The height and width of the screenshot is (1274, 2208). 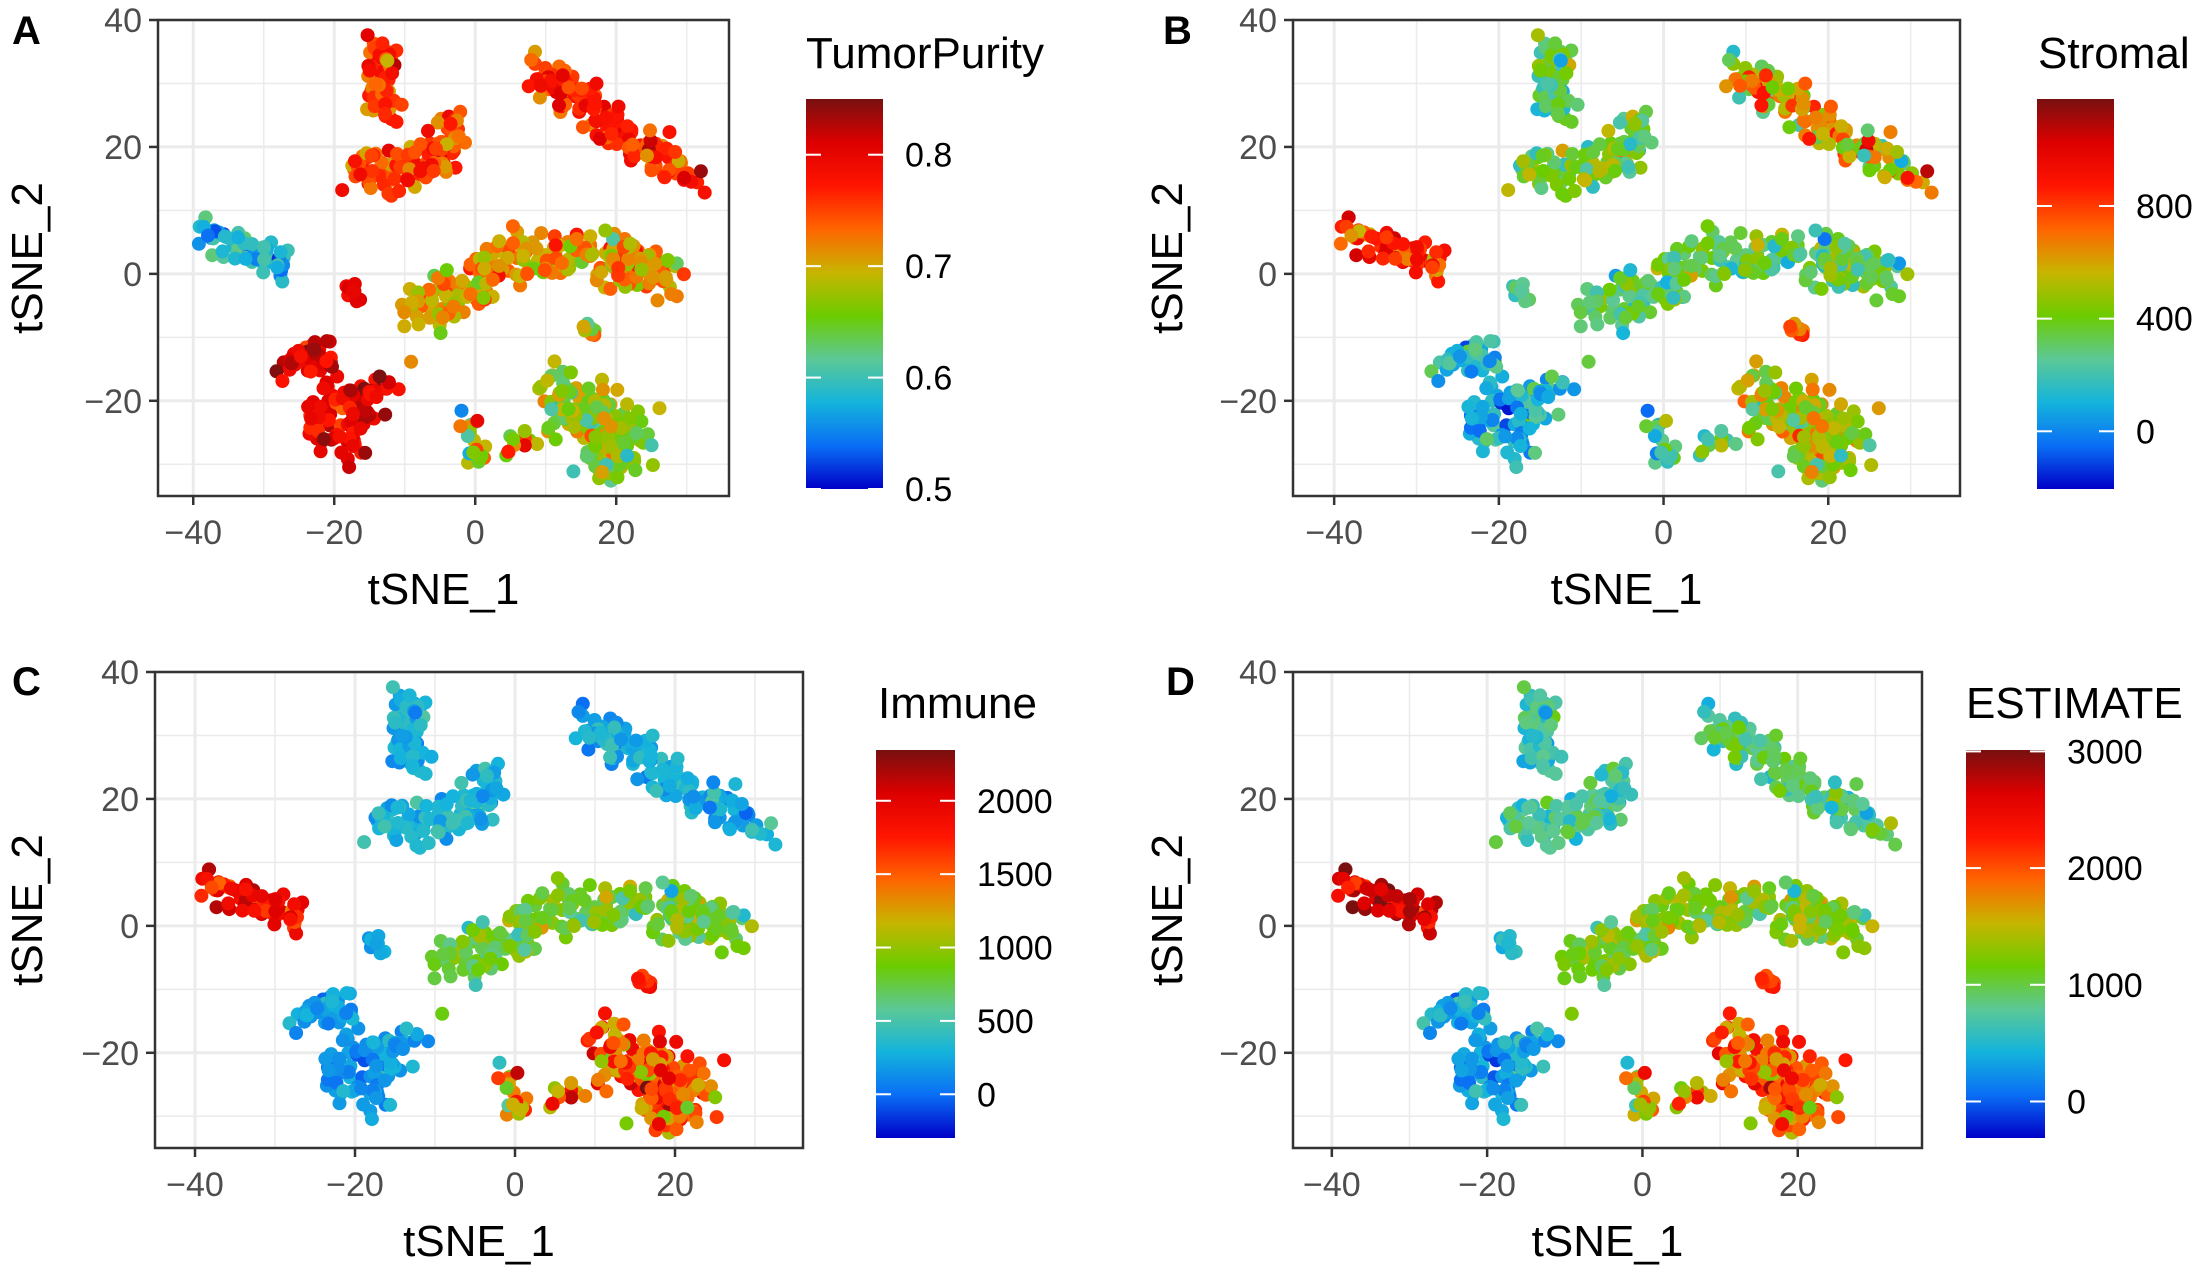 What do you see at coordinates (1487, 1185) in the screenshot?
I see `x-tick-label: −20` at bounding box center [1487, 1185].